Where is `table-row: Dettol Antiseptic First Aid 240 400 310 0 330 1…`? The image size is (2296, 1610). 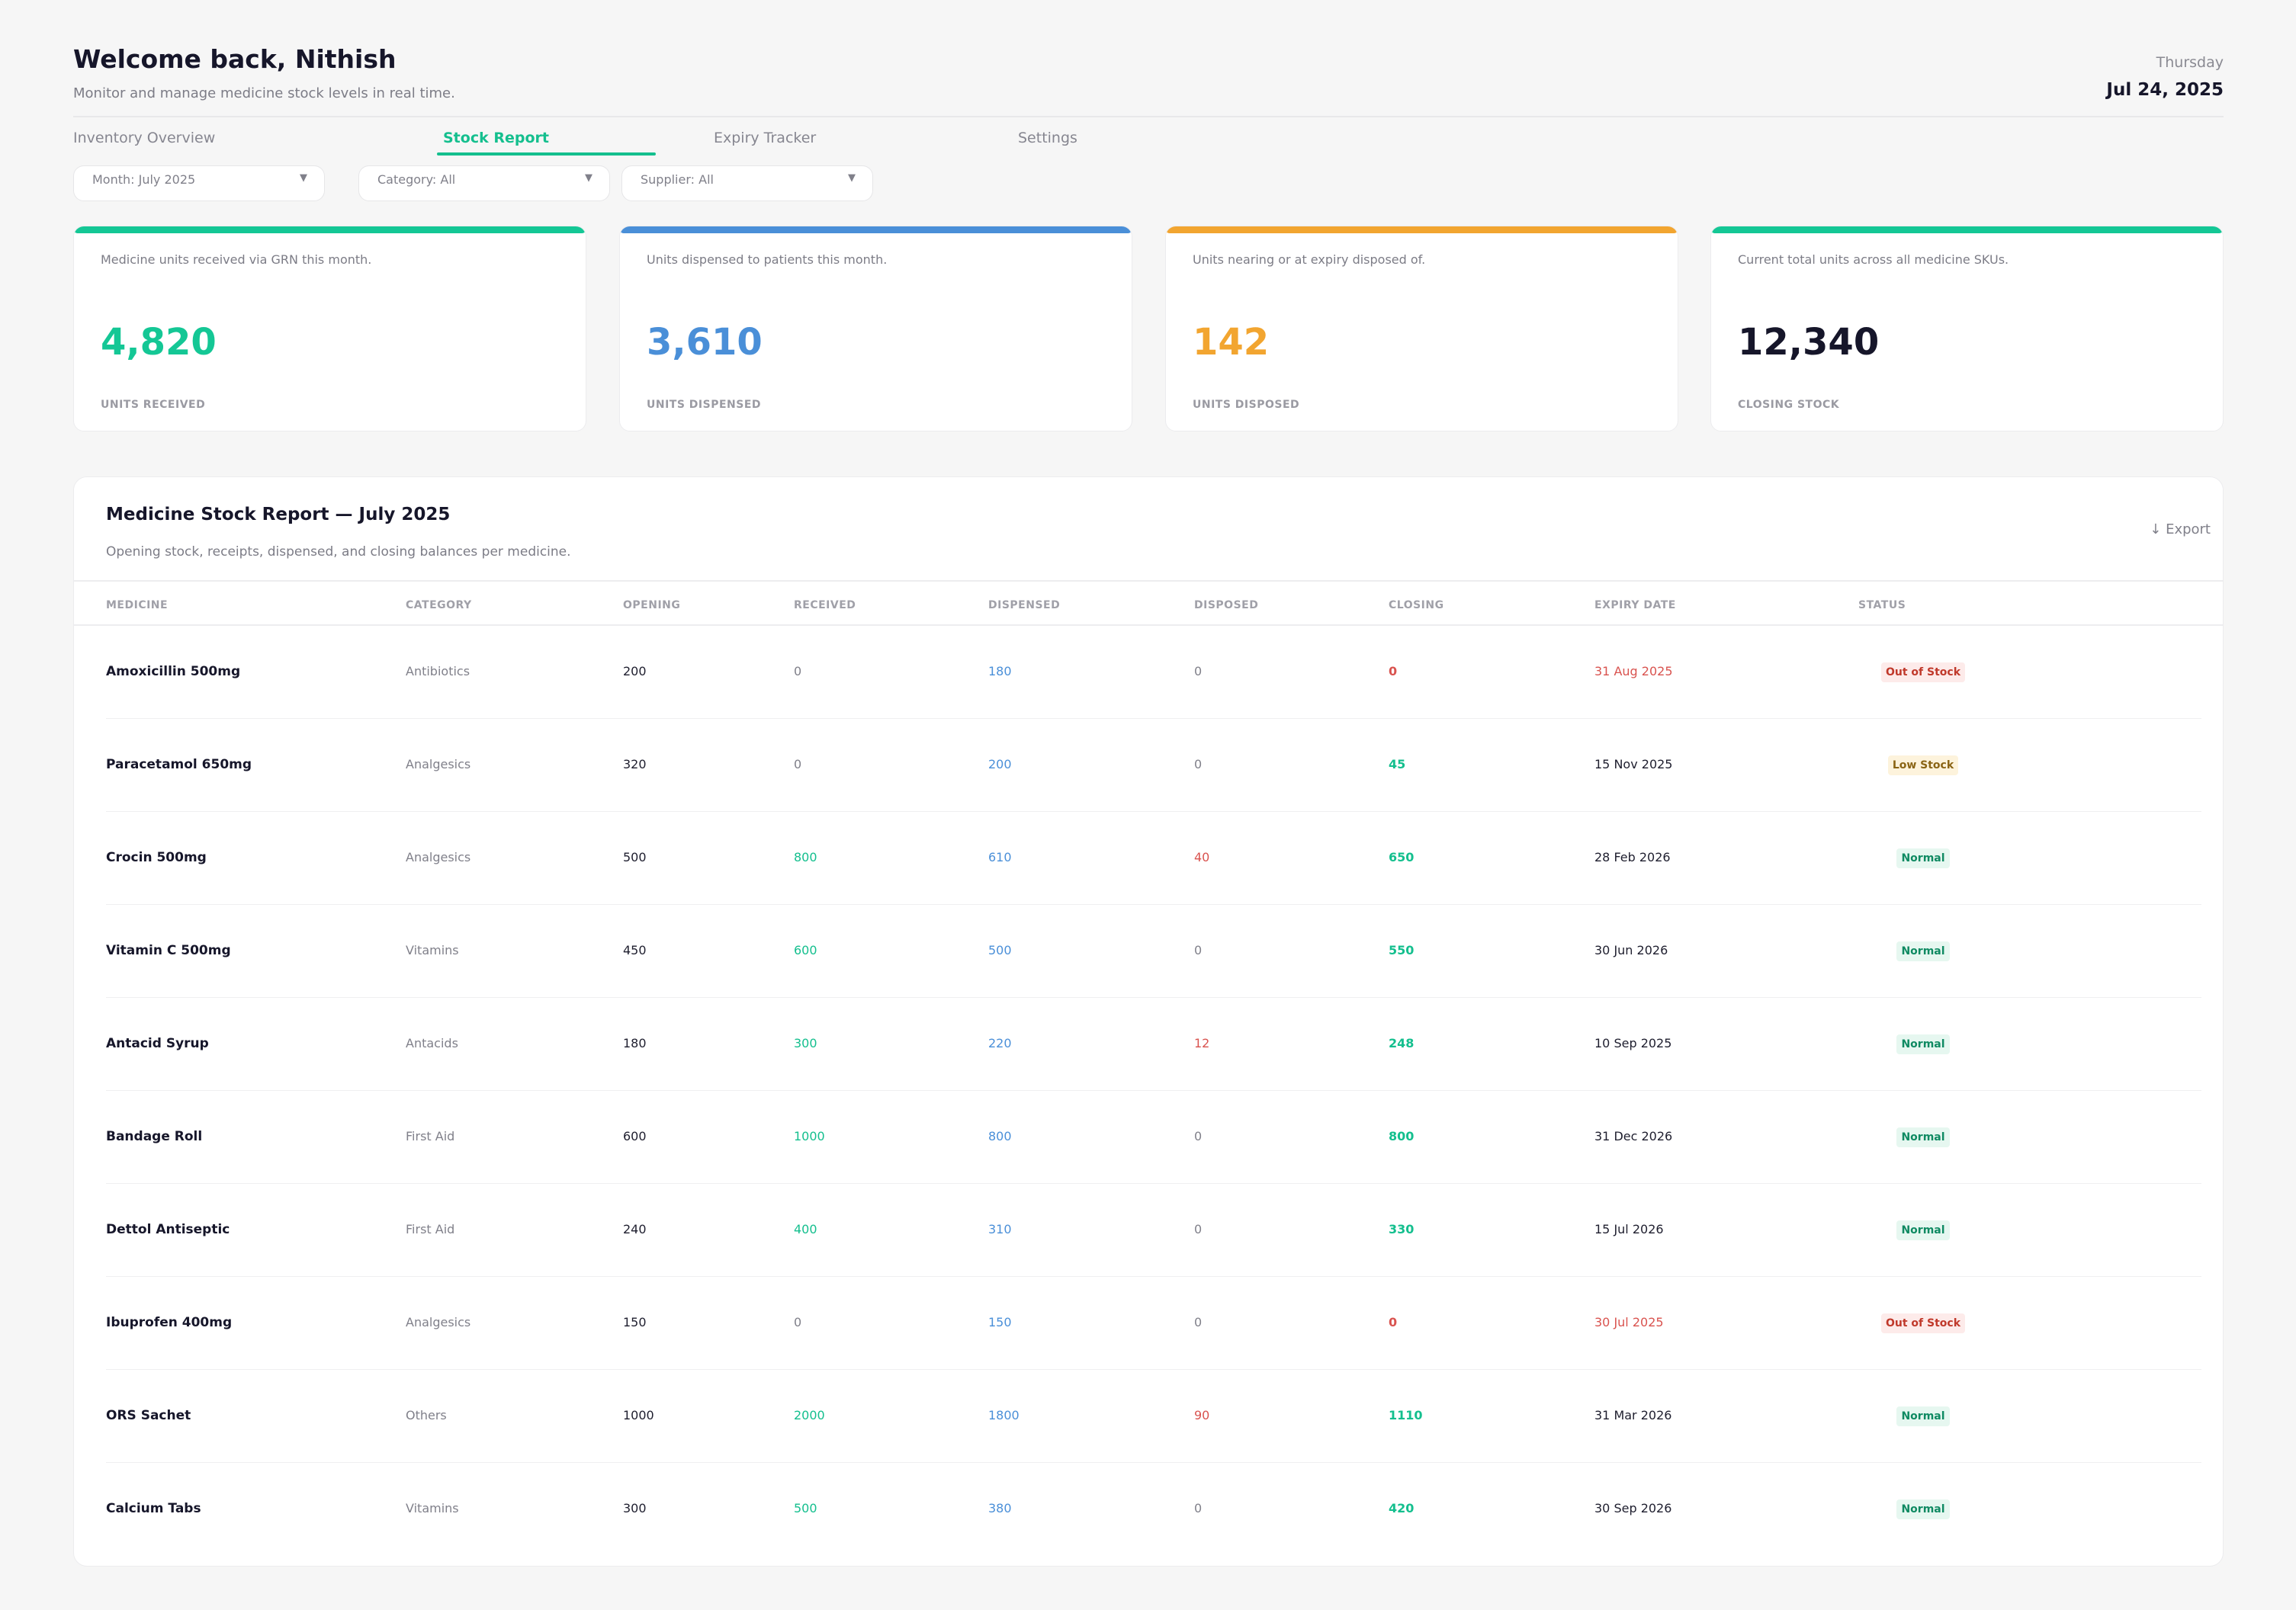
table-row: Dettol Antiseptic First Aid 240 400 310 0 330 1… is located at coordinates (1148, 1230).